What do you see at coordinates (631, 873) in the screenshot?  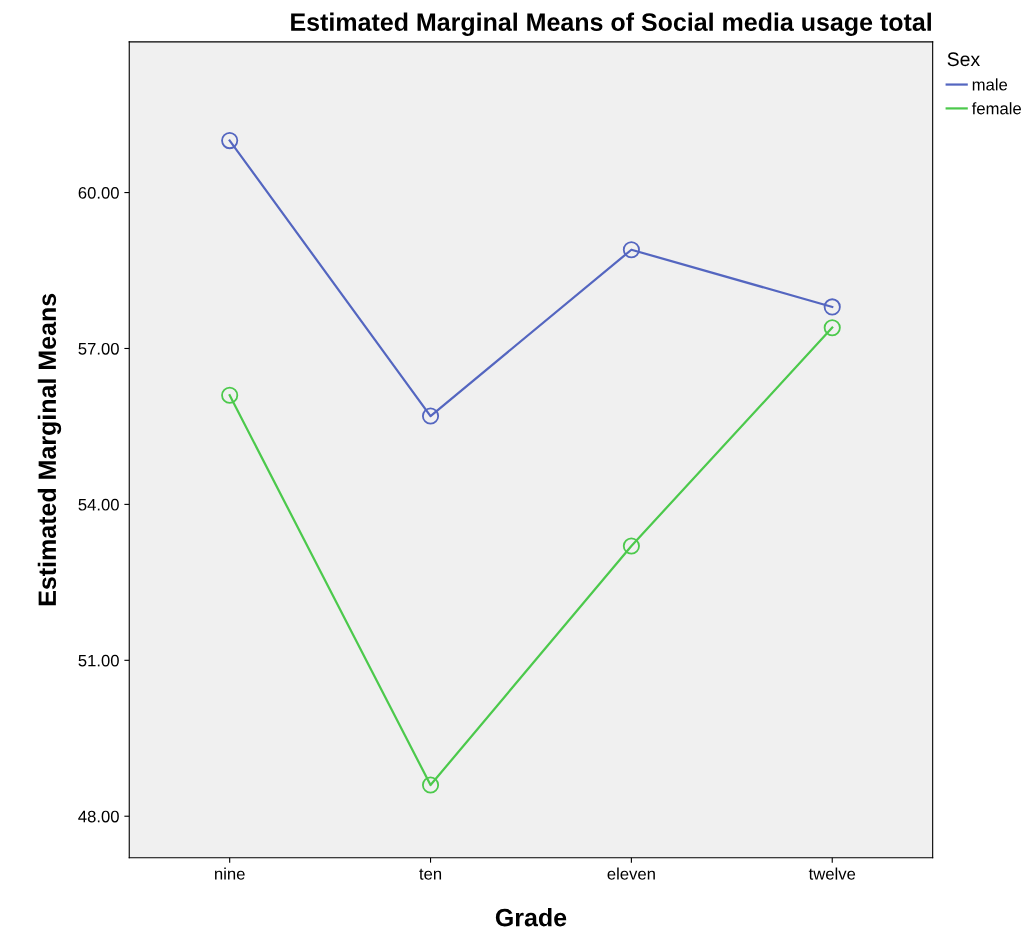 I see `x-tick-label: eleven` at bounding box center [631, 873].